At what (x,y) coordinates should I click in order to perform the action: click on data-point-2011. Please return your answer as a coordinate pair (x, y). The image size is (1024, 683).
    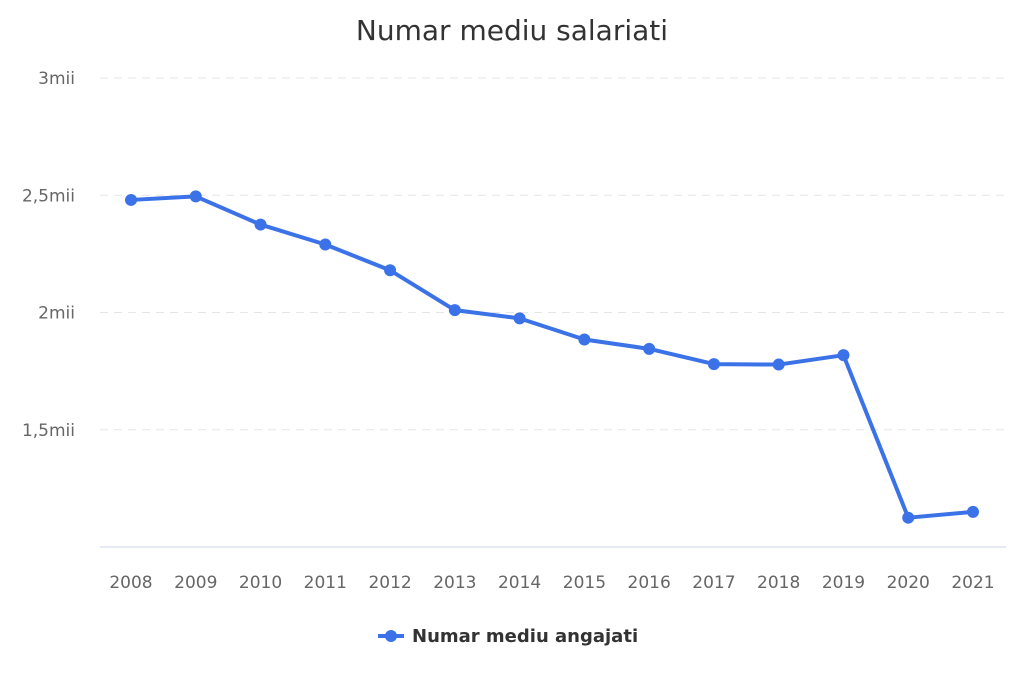
    Looking at the image, I should click on (325, 244).